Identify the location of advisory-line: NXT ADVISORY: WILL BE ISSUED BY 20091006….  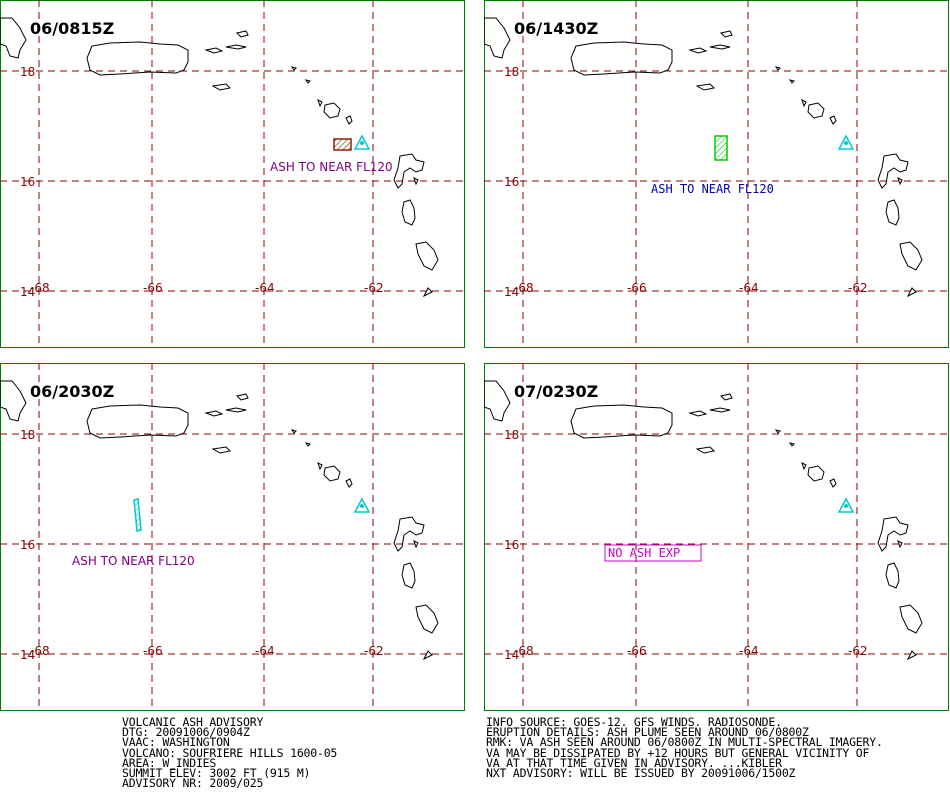
(641, 773).